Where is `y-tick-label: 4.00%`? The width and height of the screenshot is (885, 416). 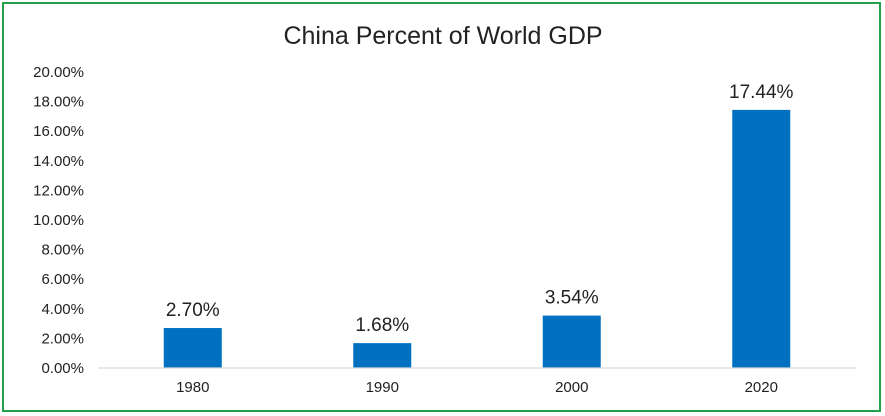 y-tick-label: 4.00% is located at coordinates (62, 309).